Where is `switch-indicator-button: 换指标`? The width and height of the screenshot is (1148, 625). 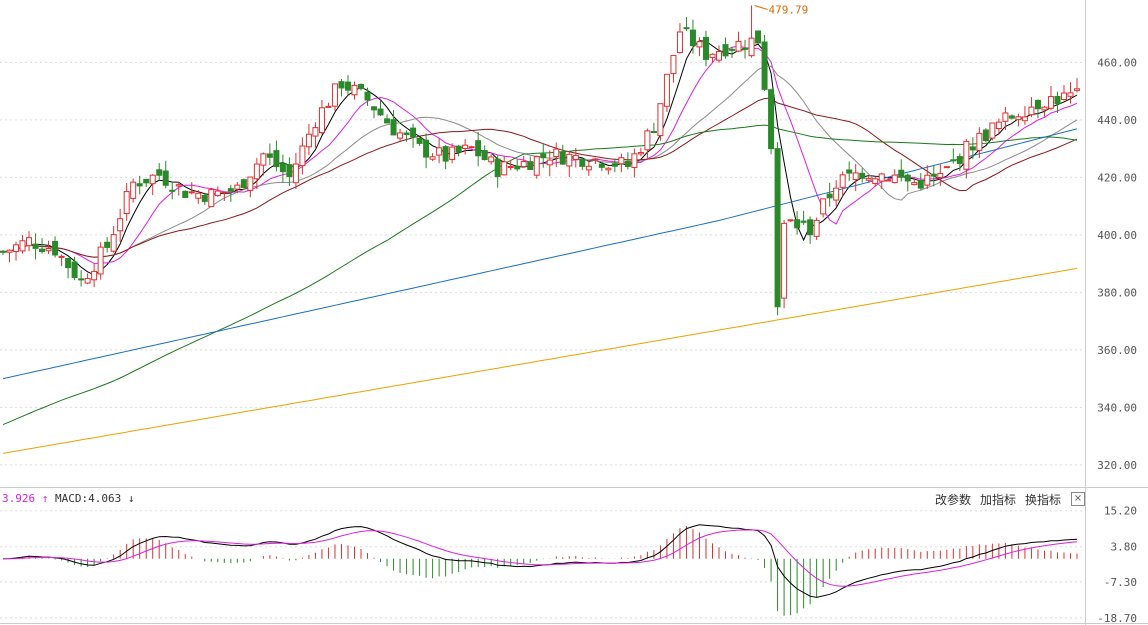
switch-indicator-button: 换指标 is located at coordinates (1043, 500).